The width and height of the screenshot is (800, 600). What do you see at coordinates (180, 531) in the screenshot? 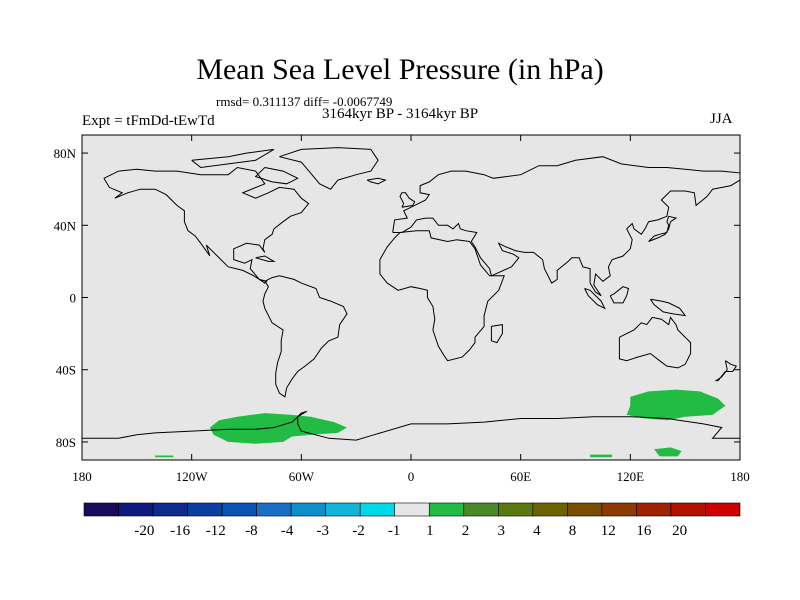
I see `colorbar-label: -16` at bounding box center [180, 531].